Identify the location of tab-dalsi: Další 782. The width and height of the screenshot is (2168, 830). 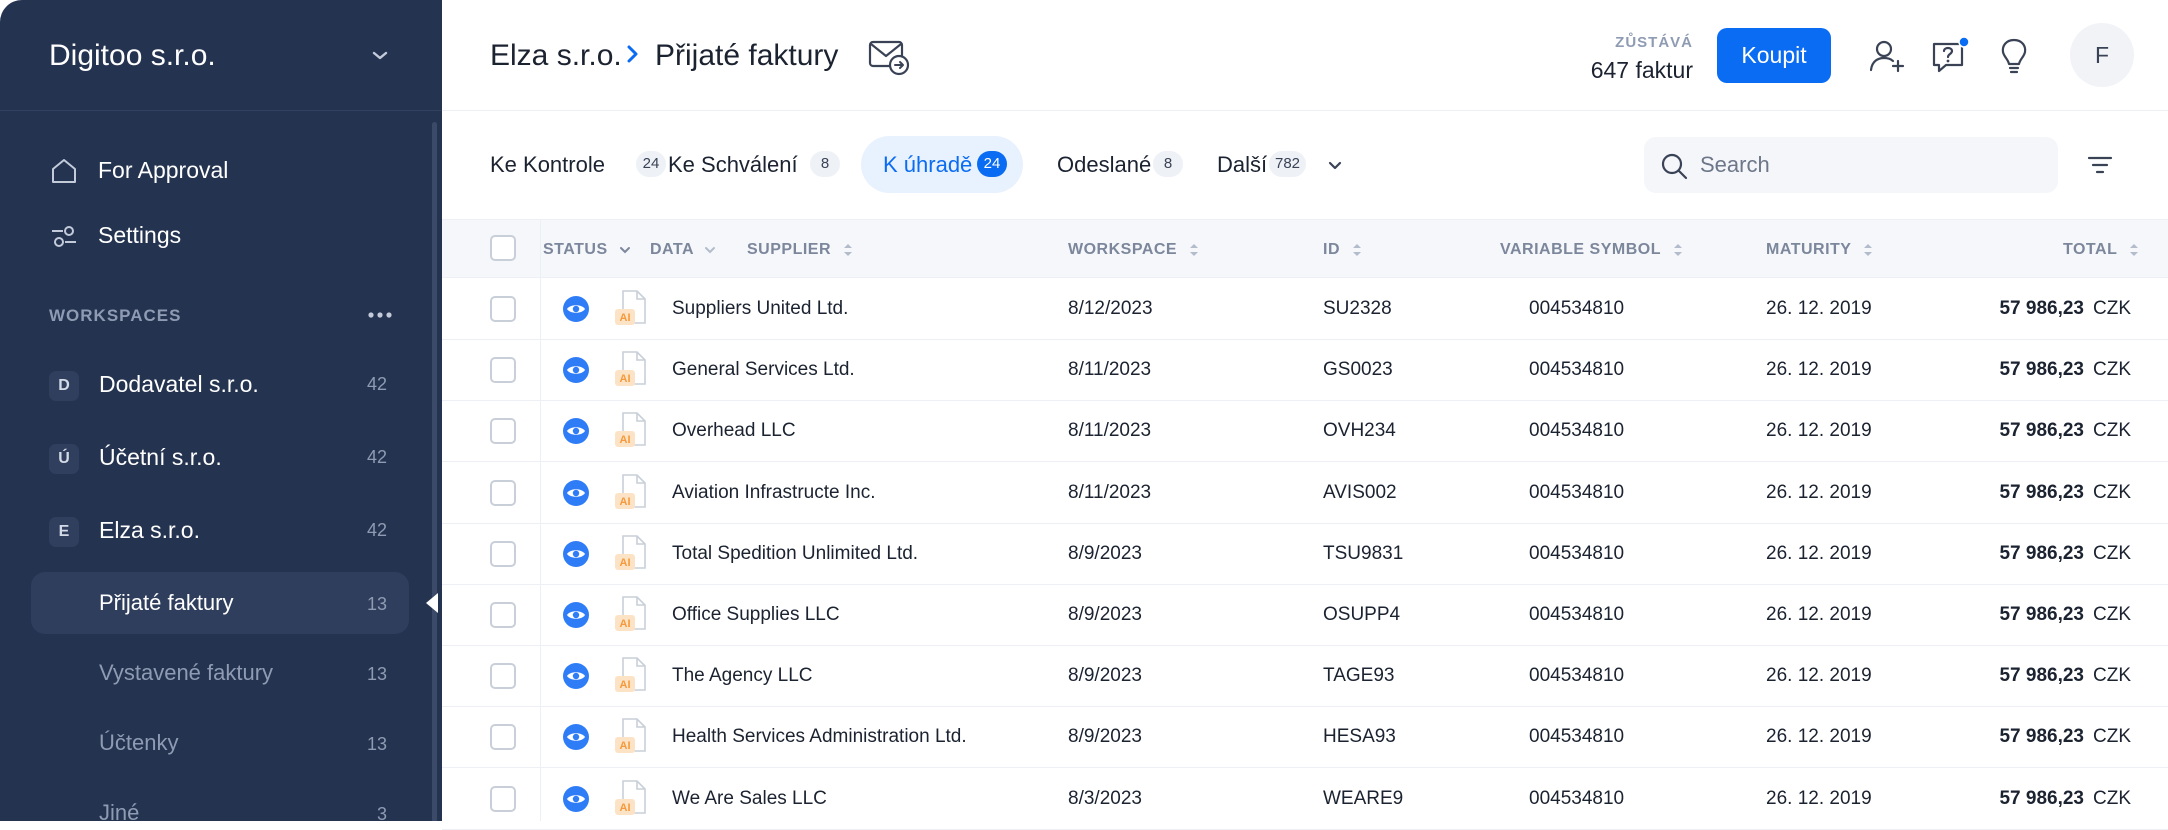
(1279, 164).